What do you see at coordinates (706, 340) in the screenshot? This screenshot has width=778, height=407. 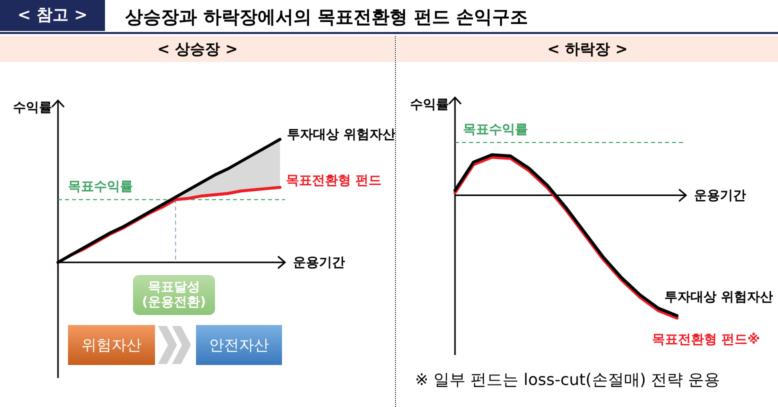 I see `series-label: 목표전환형 펀드※` at bounding box center [706, 340].